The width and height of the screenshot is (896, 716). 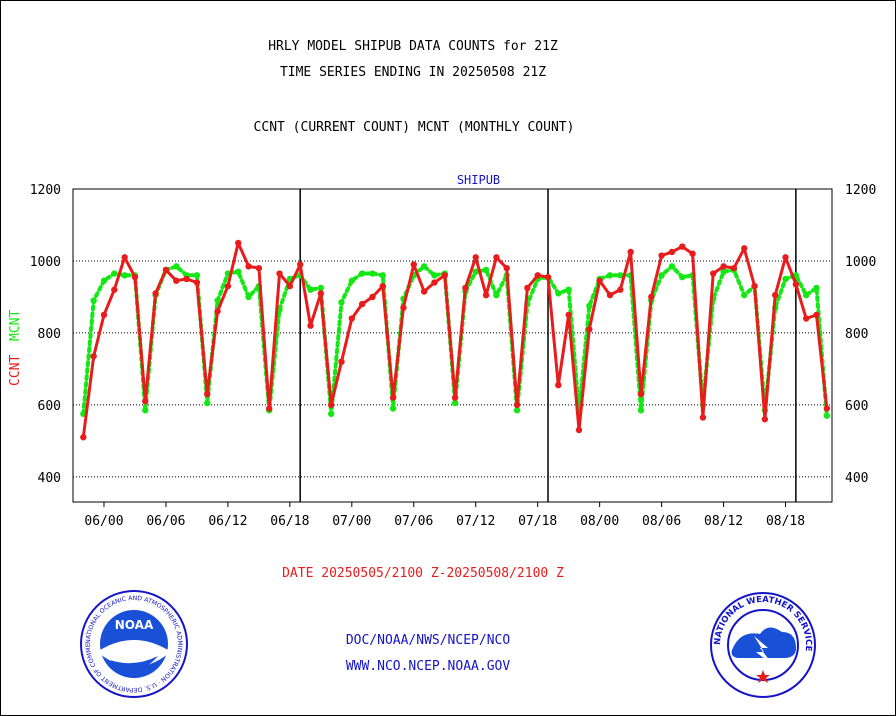 I want to click on x-tick-label: 06/00, so click(x=103, y=521).